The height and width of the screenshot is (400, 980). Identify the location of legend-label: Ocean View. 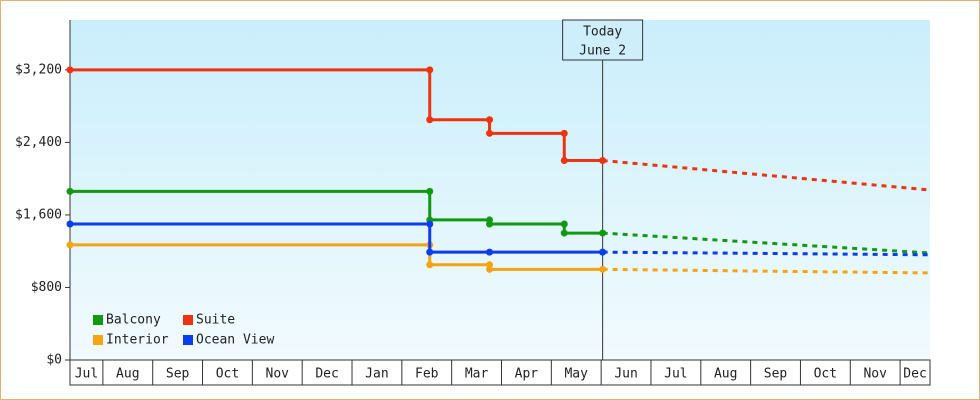
(235, 340).